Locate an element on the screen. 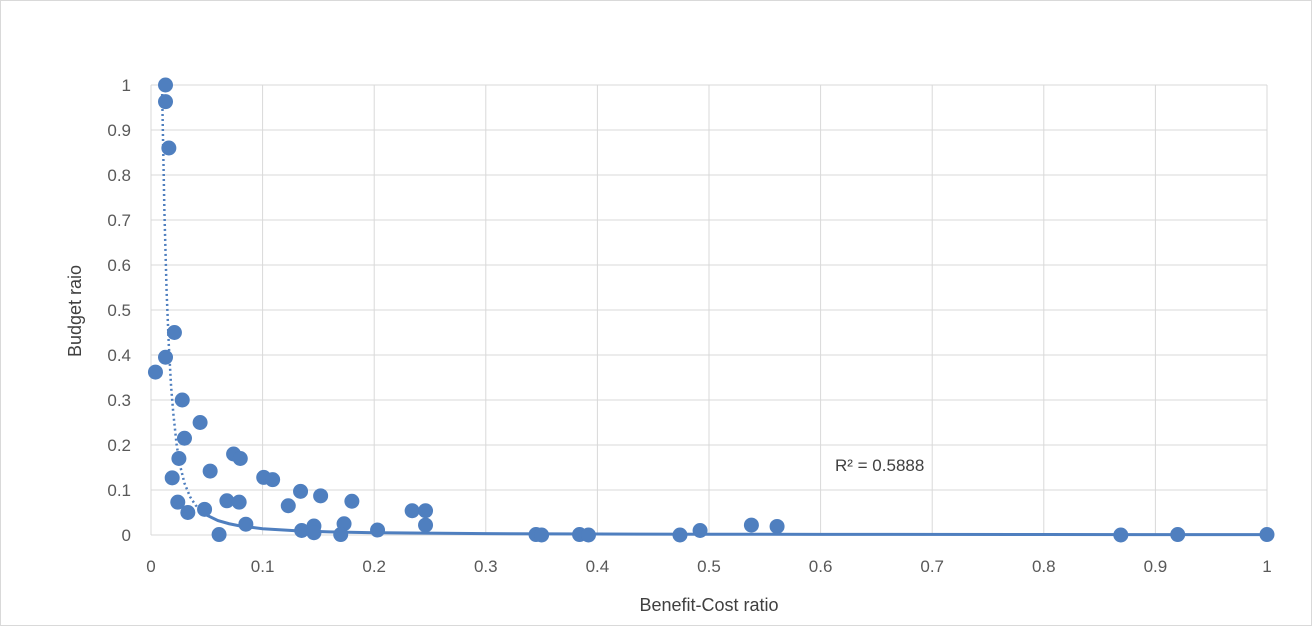 Image resolution: width=1312 pixels, height=630 pixels. x-tick-label: 0.1 is located at coordinates (263, 566).